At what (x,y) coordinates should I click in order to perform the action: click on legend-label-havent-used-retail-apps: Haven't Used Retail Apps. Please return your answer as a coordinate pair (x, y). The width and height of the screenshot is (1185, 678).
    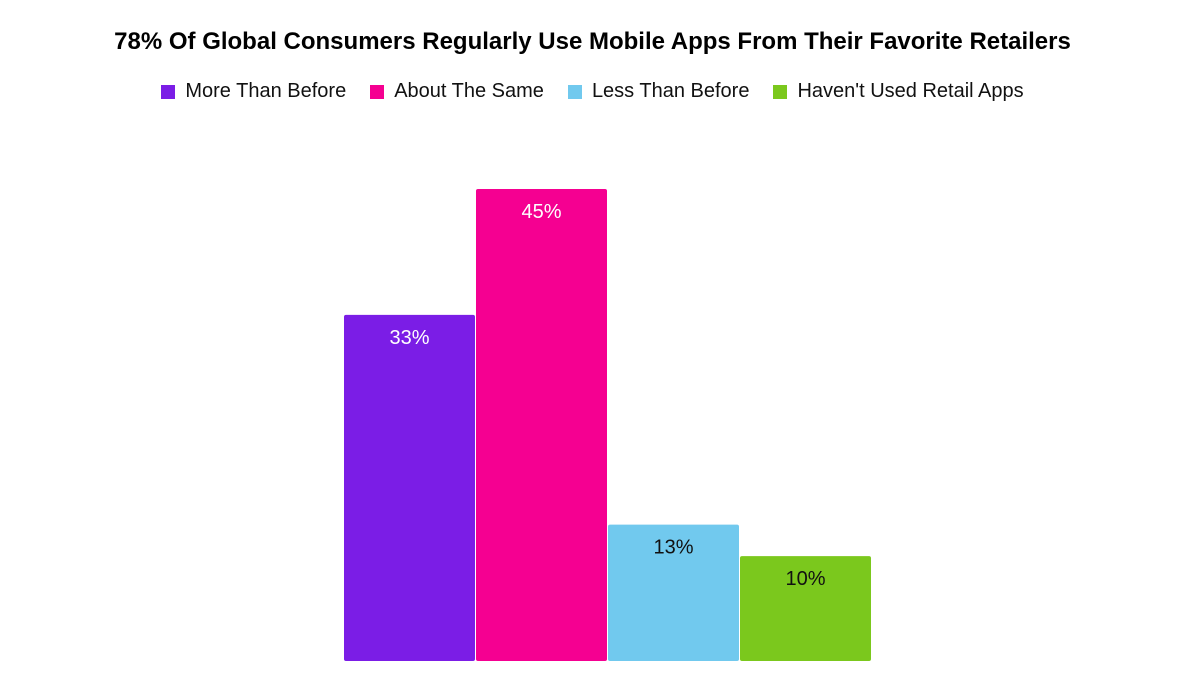
    Looking at the image, I should click on (910, 91).